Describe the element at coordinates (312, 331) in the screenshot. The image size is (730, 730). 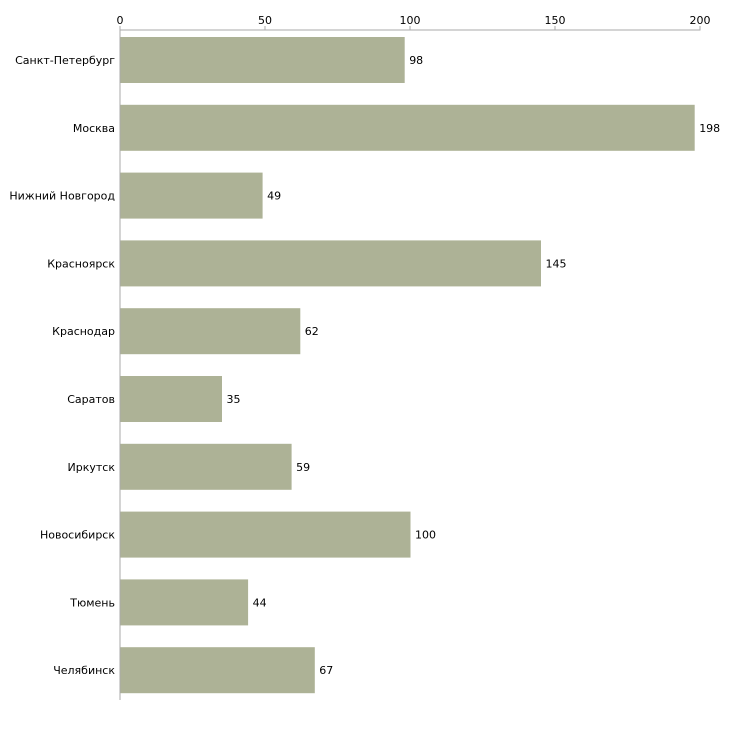
I see `value-label: 62` at that location.